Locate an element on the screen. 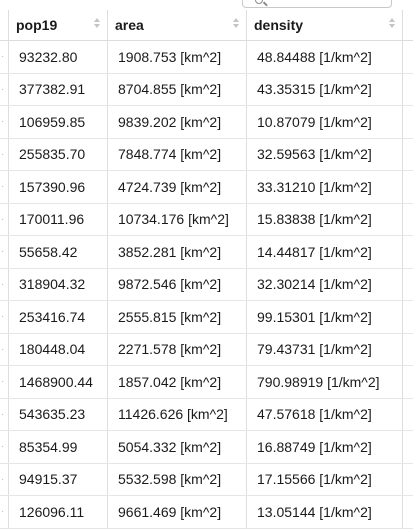  cell-area: 10734.176 [km^2] is located at coordinates (177, 219).